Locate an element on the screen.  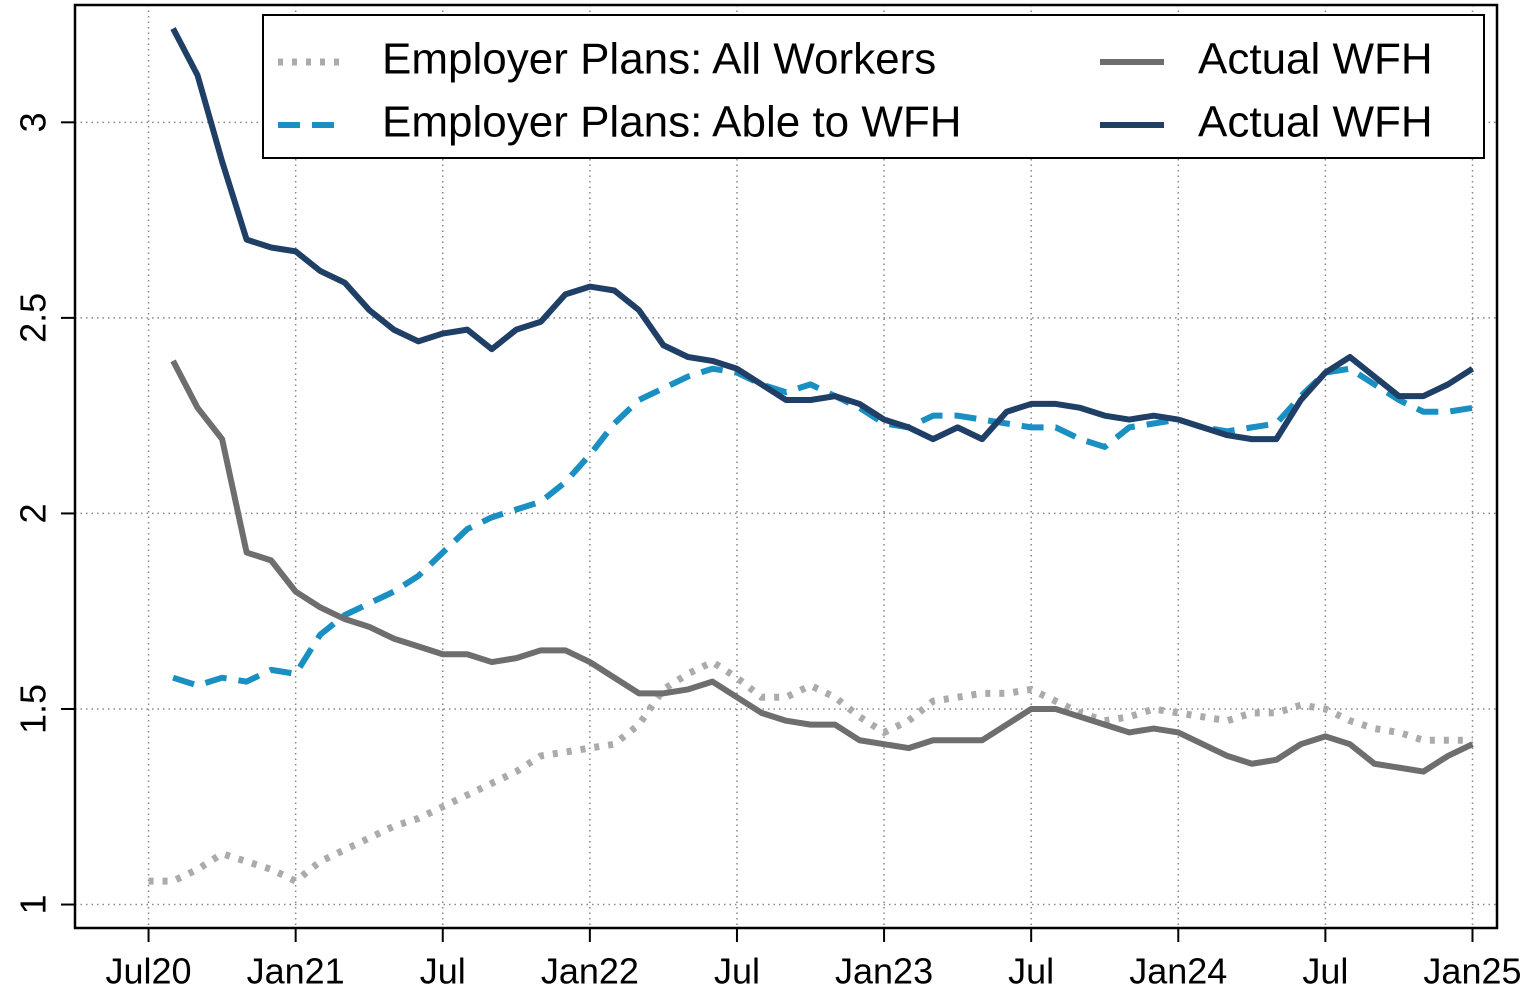
legend-label: Employer Plans: Able to WFH is located at coordinates (672, 122).